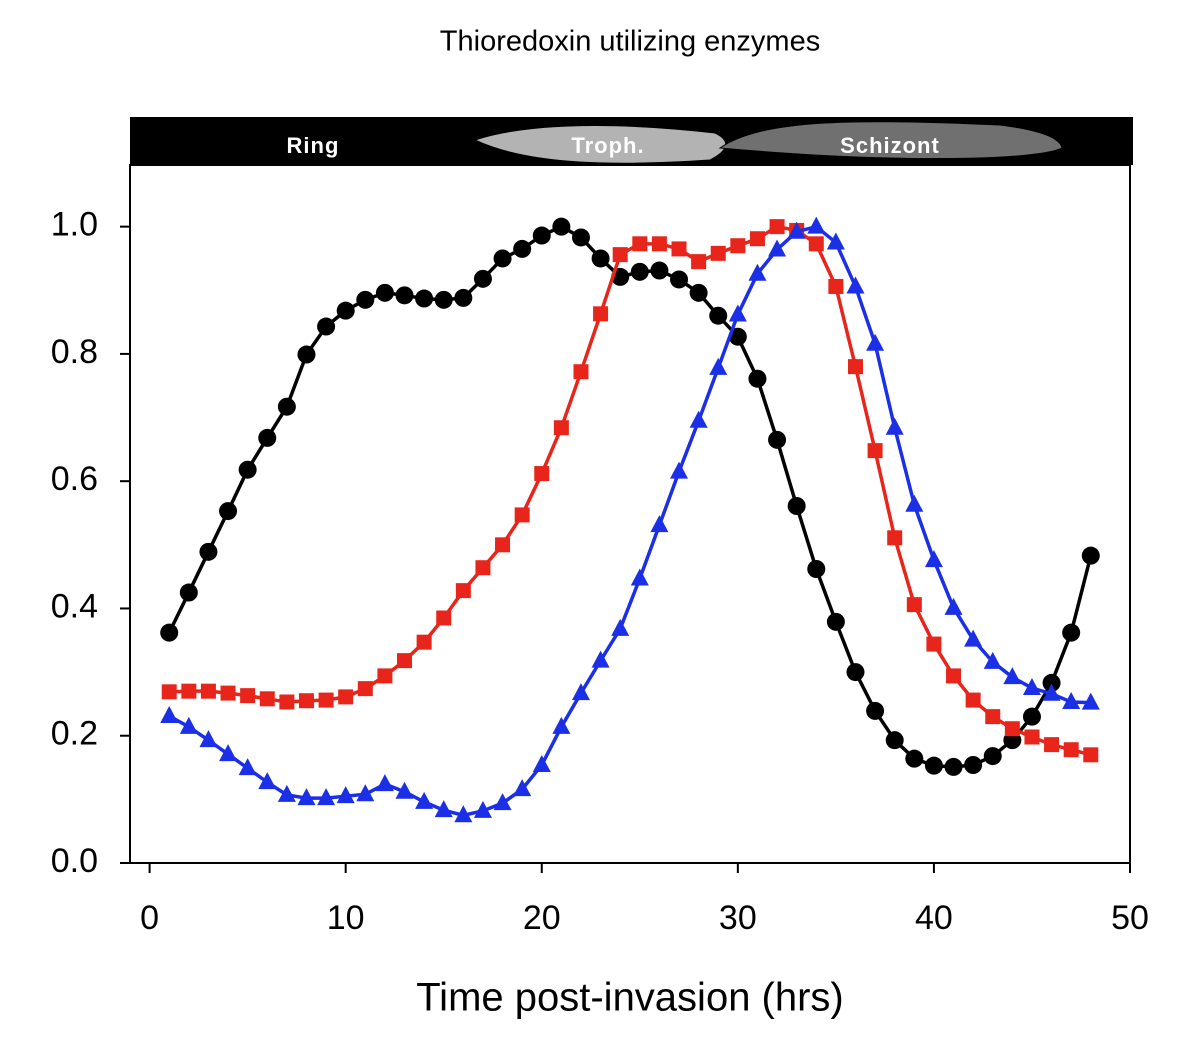 This screenshot has height=1050, width=1200. What do you see at coordinates (74, 734) in the screenshot?
I see `y-tick-label: 0.2` at bounding box center [74, 734].